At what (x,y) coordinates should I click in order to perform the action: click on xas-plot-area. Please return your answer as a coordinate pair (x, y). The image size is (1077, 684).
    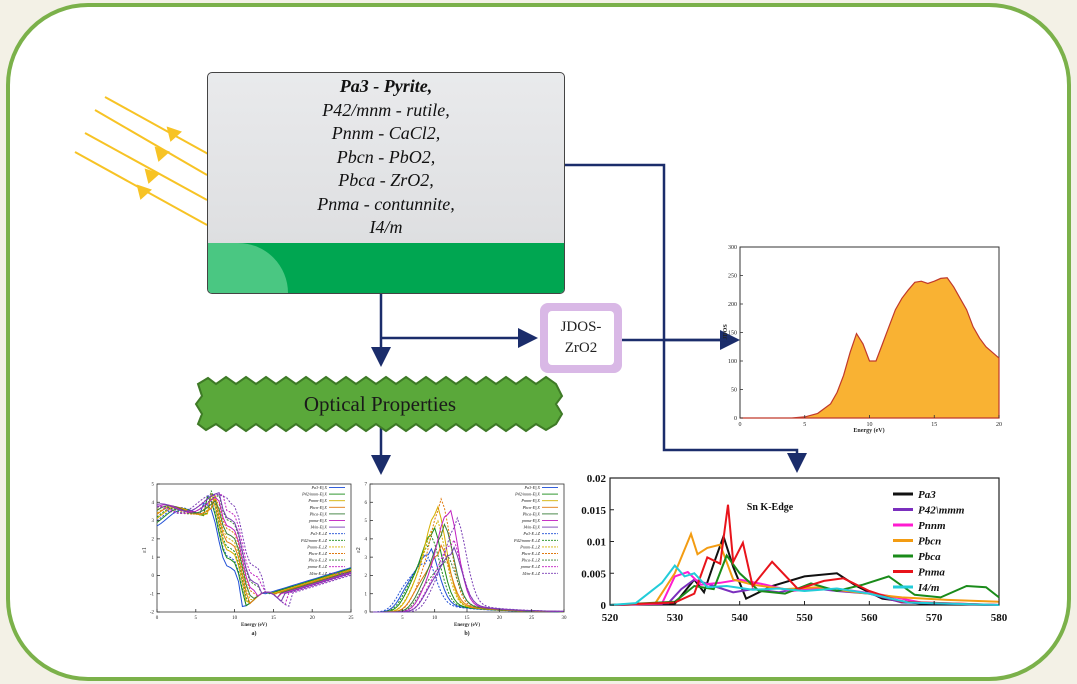
    Looking at the image, I should click on (804, 541).